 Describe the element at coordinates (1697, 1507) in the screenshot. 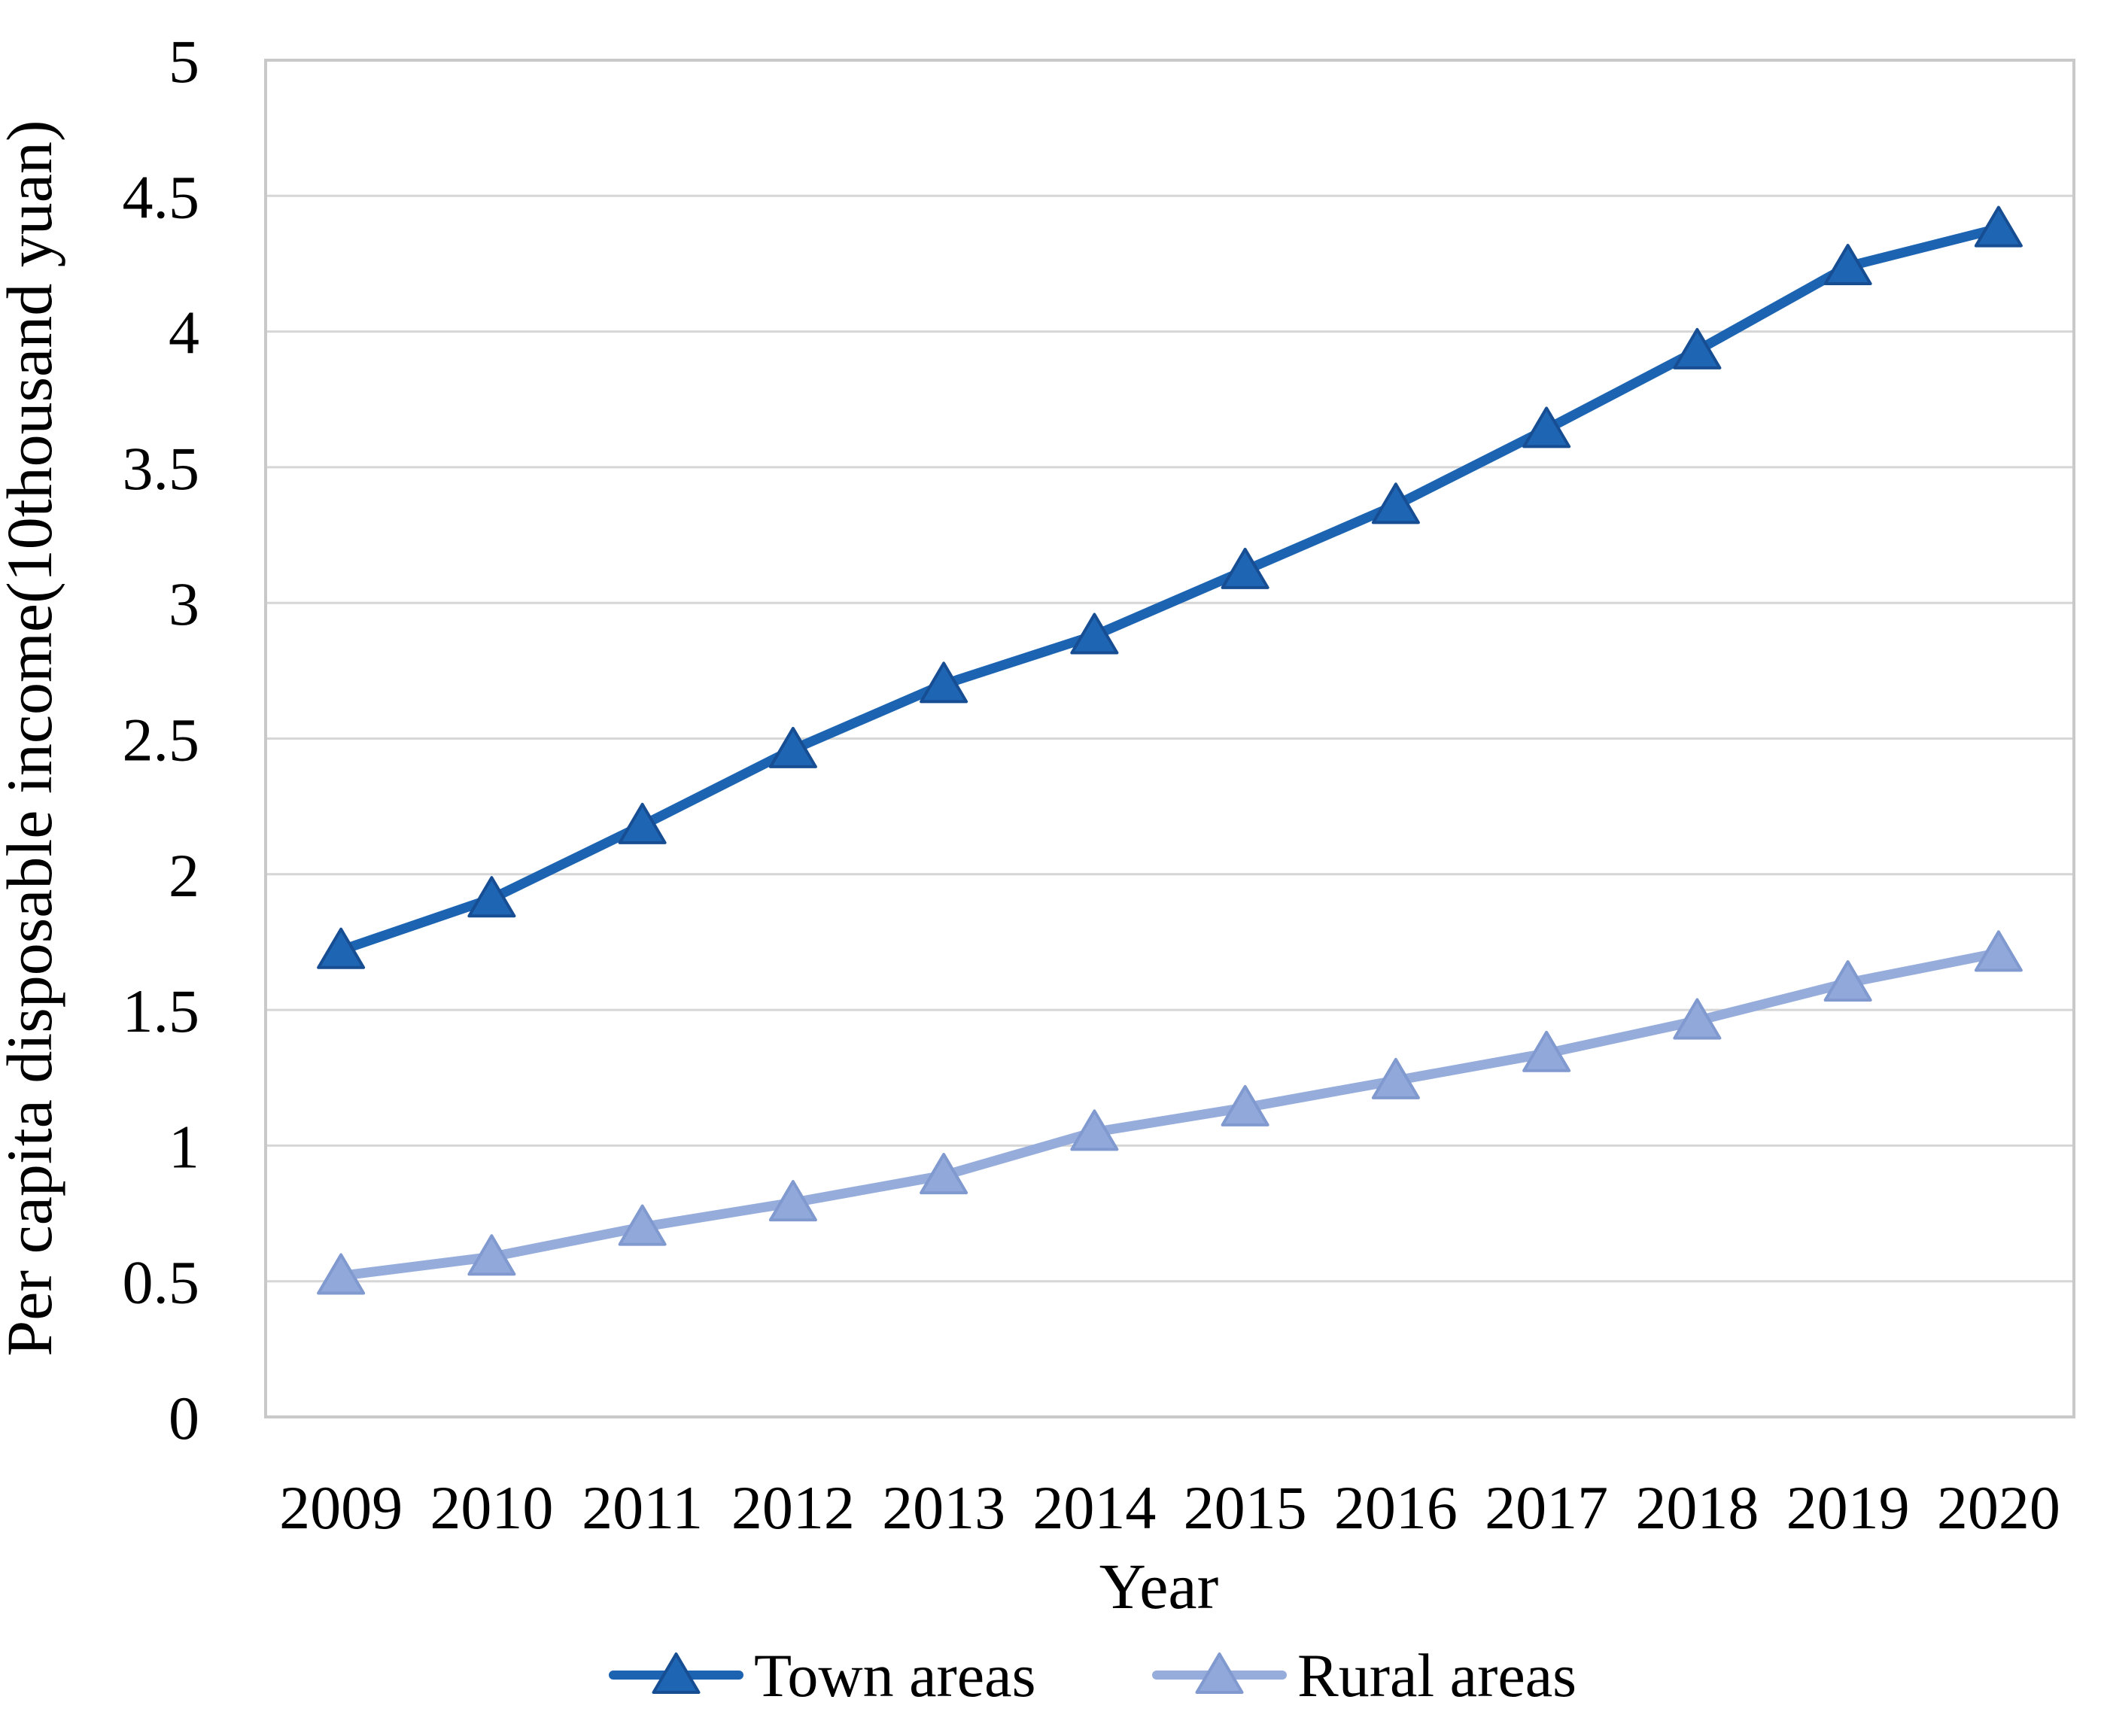

I see `x-tick-label-2018: 2018` at that location.